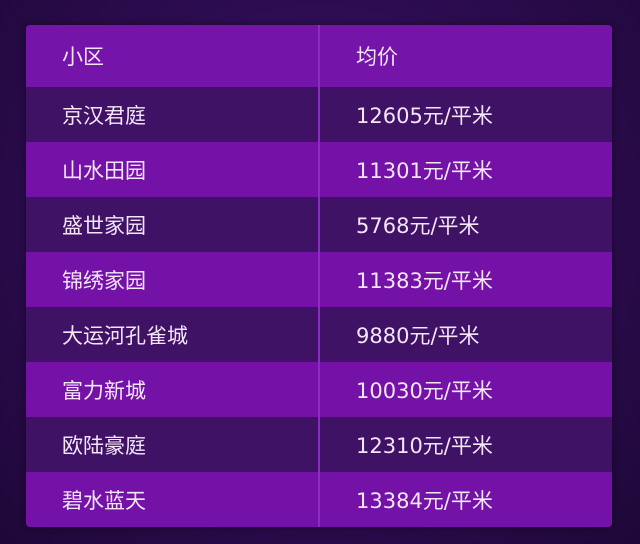 The image size is (640, 544). I want to click on table-row: 锦绣家园 11383元/平米, so click(319, 279).